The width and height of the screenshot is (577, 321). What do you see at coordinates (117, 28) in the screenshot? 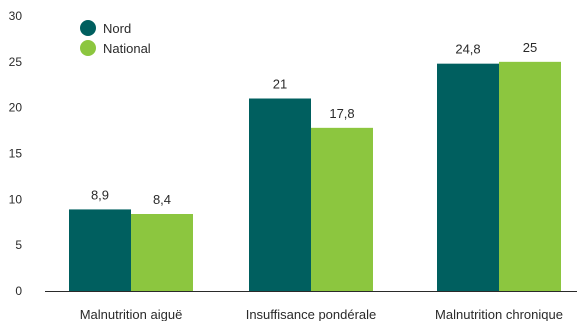
I see `legend-label-nord: Nord` at bounding box center [117, 28].